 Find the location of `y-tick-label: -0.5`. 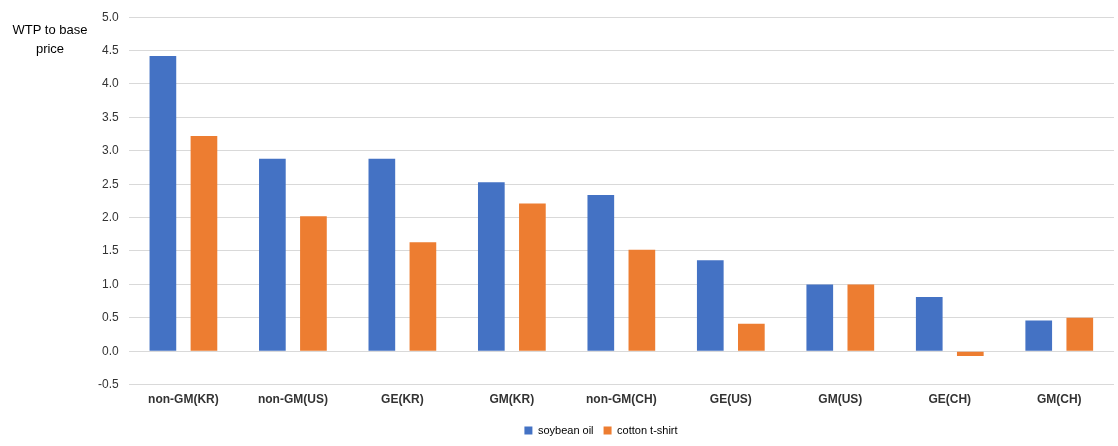

y-tick-label: -0.5 is located at coordinates (108, 383).